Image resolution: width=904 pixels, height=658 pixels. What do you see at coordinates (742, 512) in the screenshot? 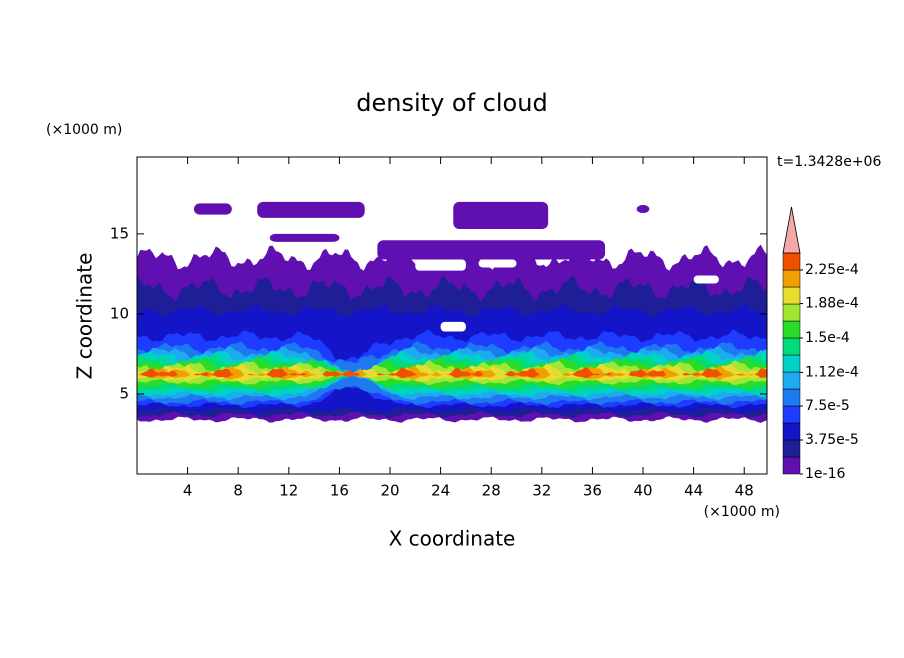
I see `x-unit: (×1000 m)` at bounding box center [742, 512].